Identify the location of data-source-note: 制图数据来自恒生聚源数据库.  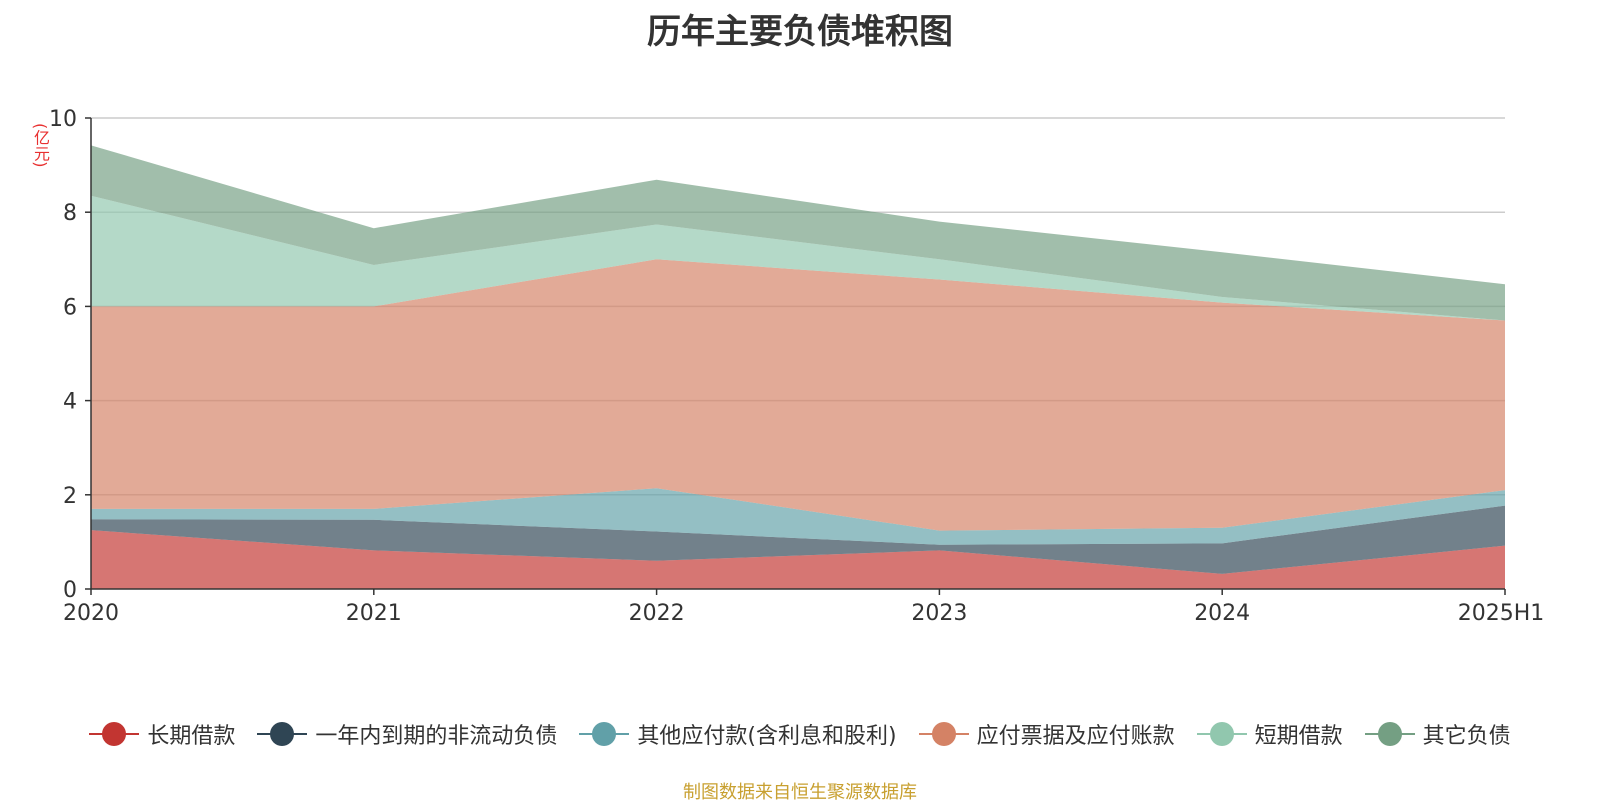
(800, 791).